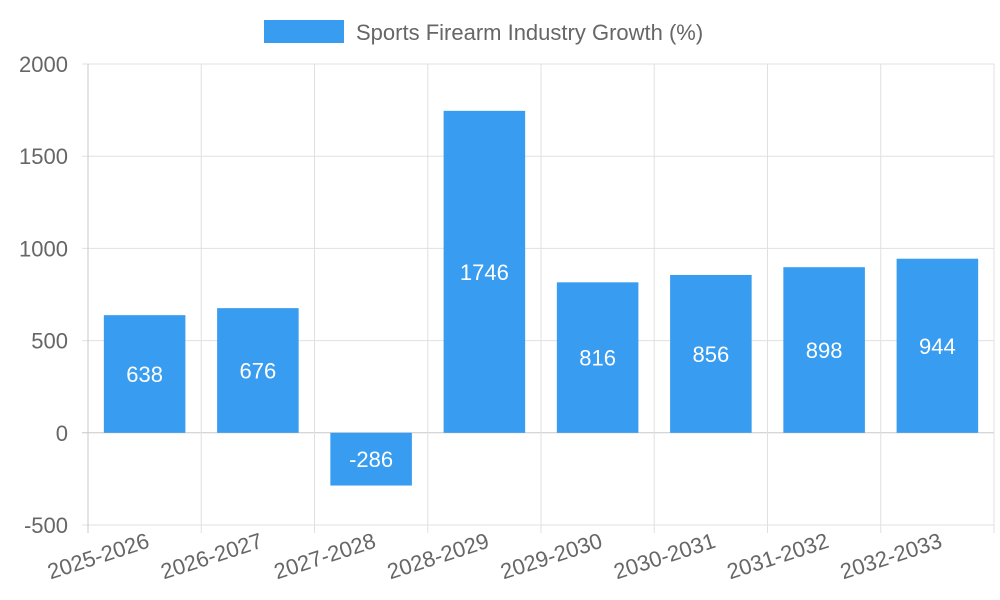 The width and height of the screenshot is (1000, 600). Describe the element at coordinates (529, 32) in the screenshot. I see `legend-label: Sports Firearm Industry Growth (%)` at that location.